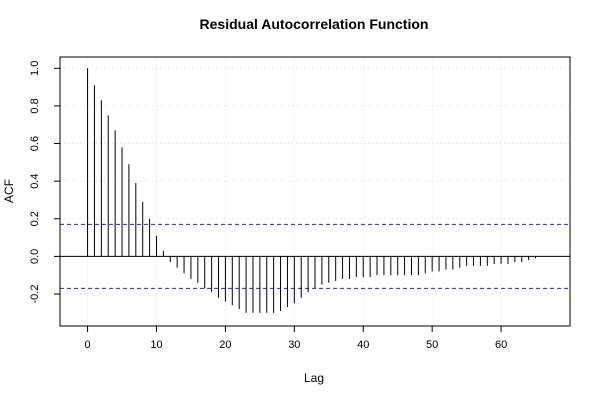 This screenshot has width=599, height=400. Describe the element at coordinates (44, 182) in the screenshot. I see `y-axis: -0.2 0.0 0.2 0.4 0.6 0.8 1.0` at that location.